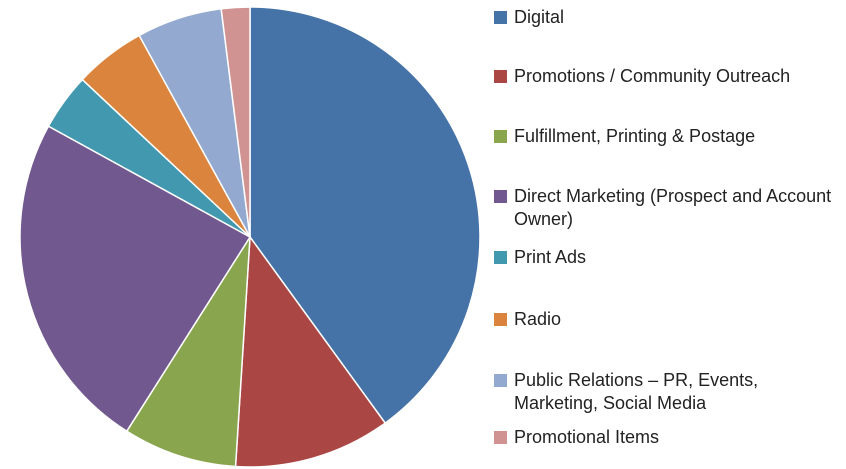 This screenshot has height=469, width=846. I want to click on legend-item: Fulfillment, Printing & Postage, so click(666, 136).